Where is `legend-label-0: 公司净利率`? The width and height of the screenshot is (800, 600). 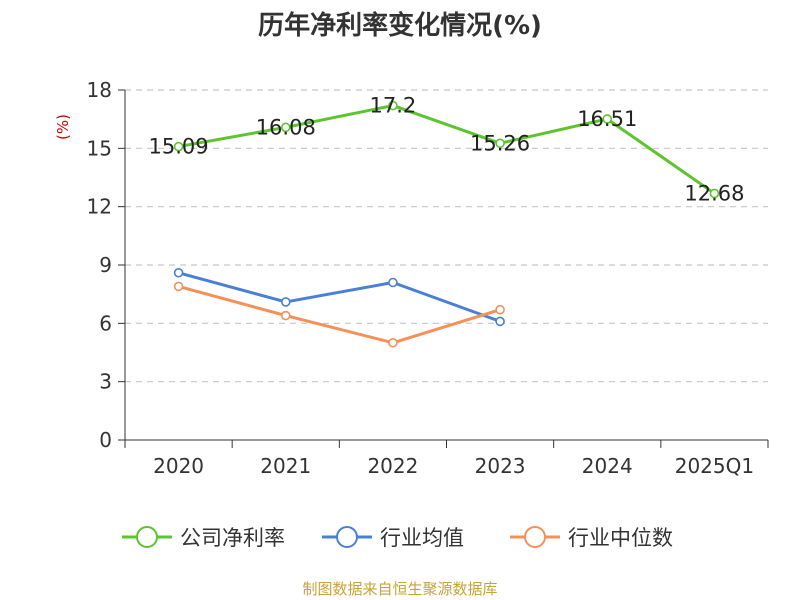 legend-label-0: 公司净利率 is located at coordinates (232, 538).